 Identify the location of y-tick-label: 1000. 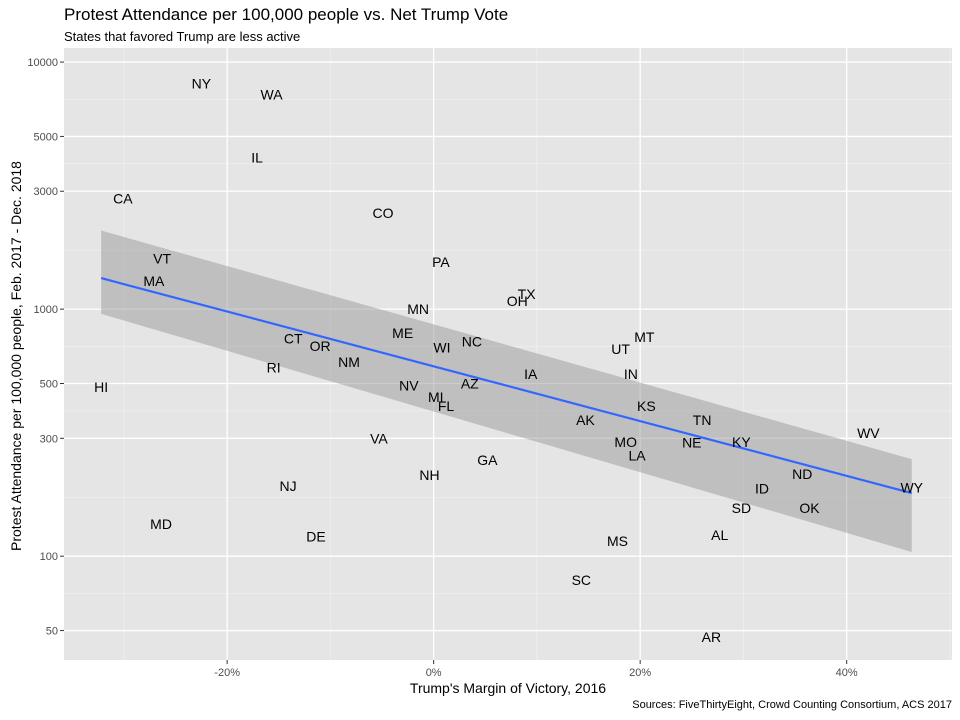
(46, 310).